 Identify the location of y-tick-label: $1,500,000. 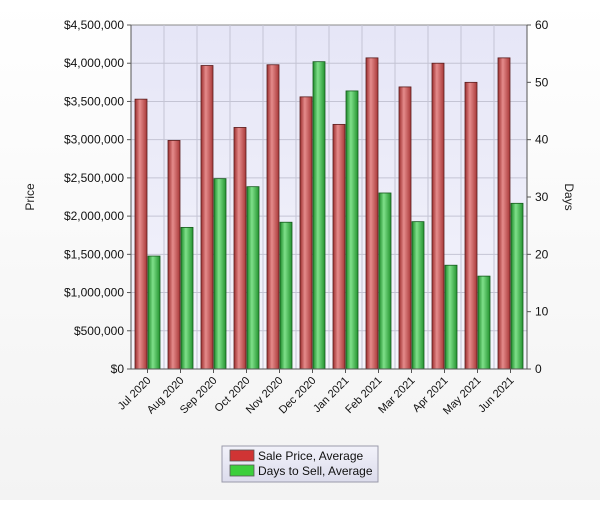
(94, 254).